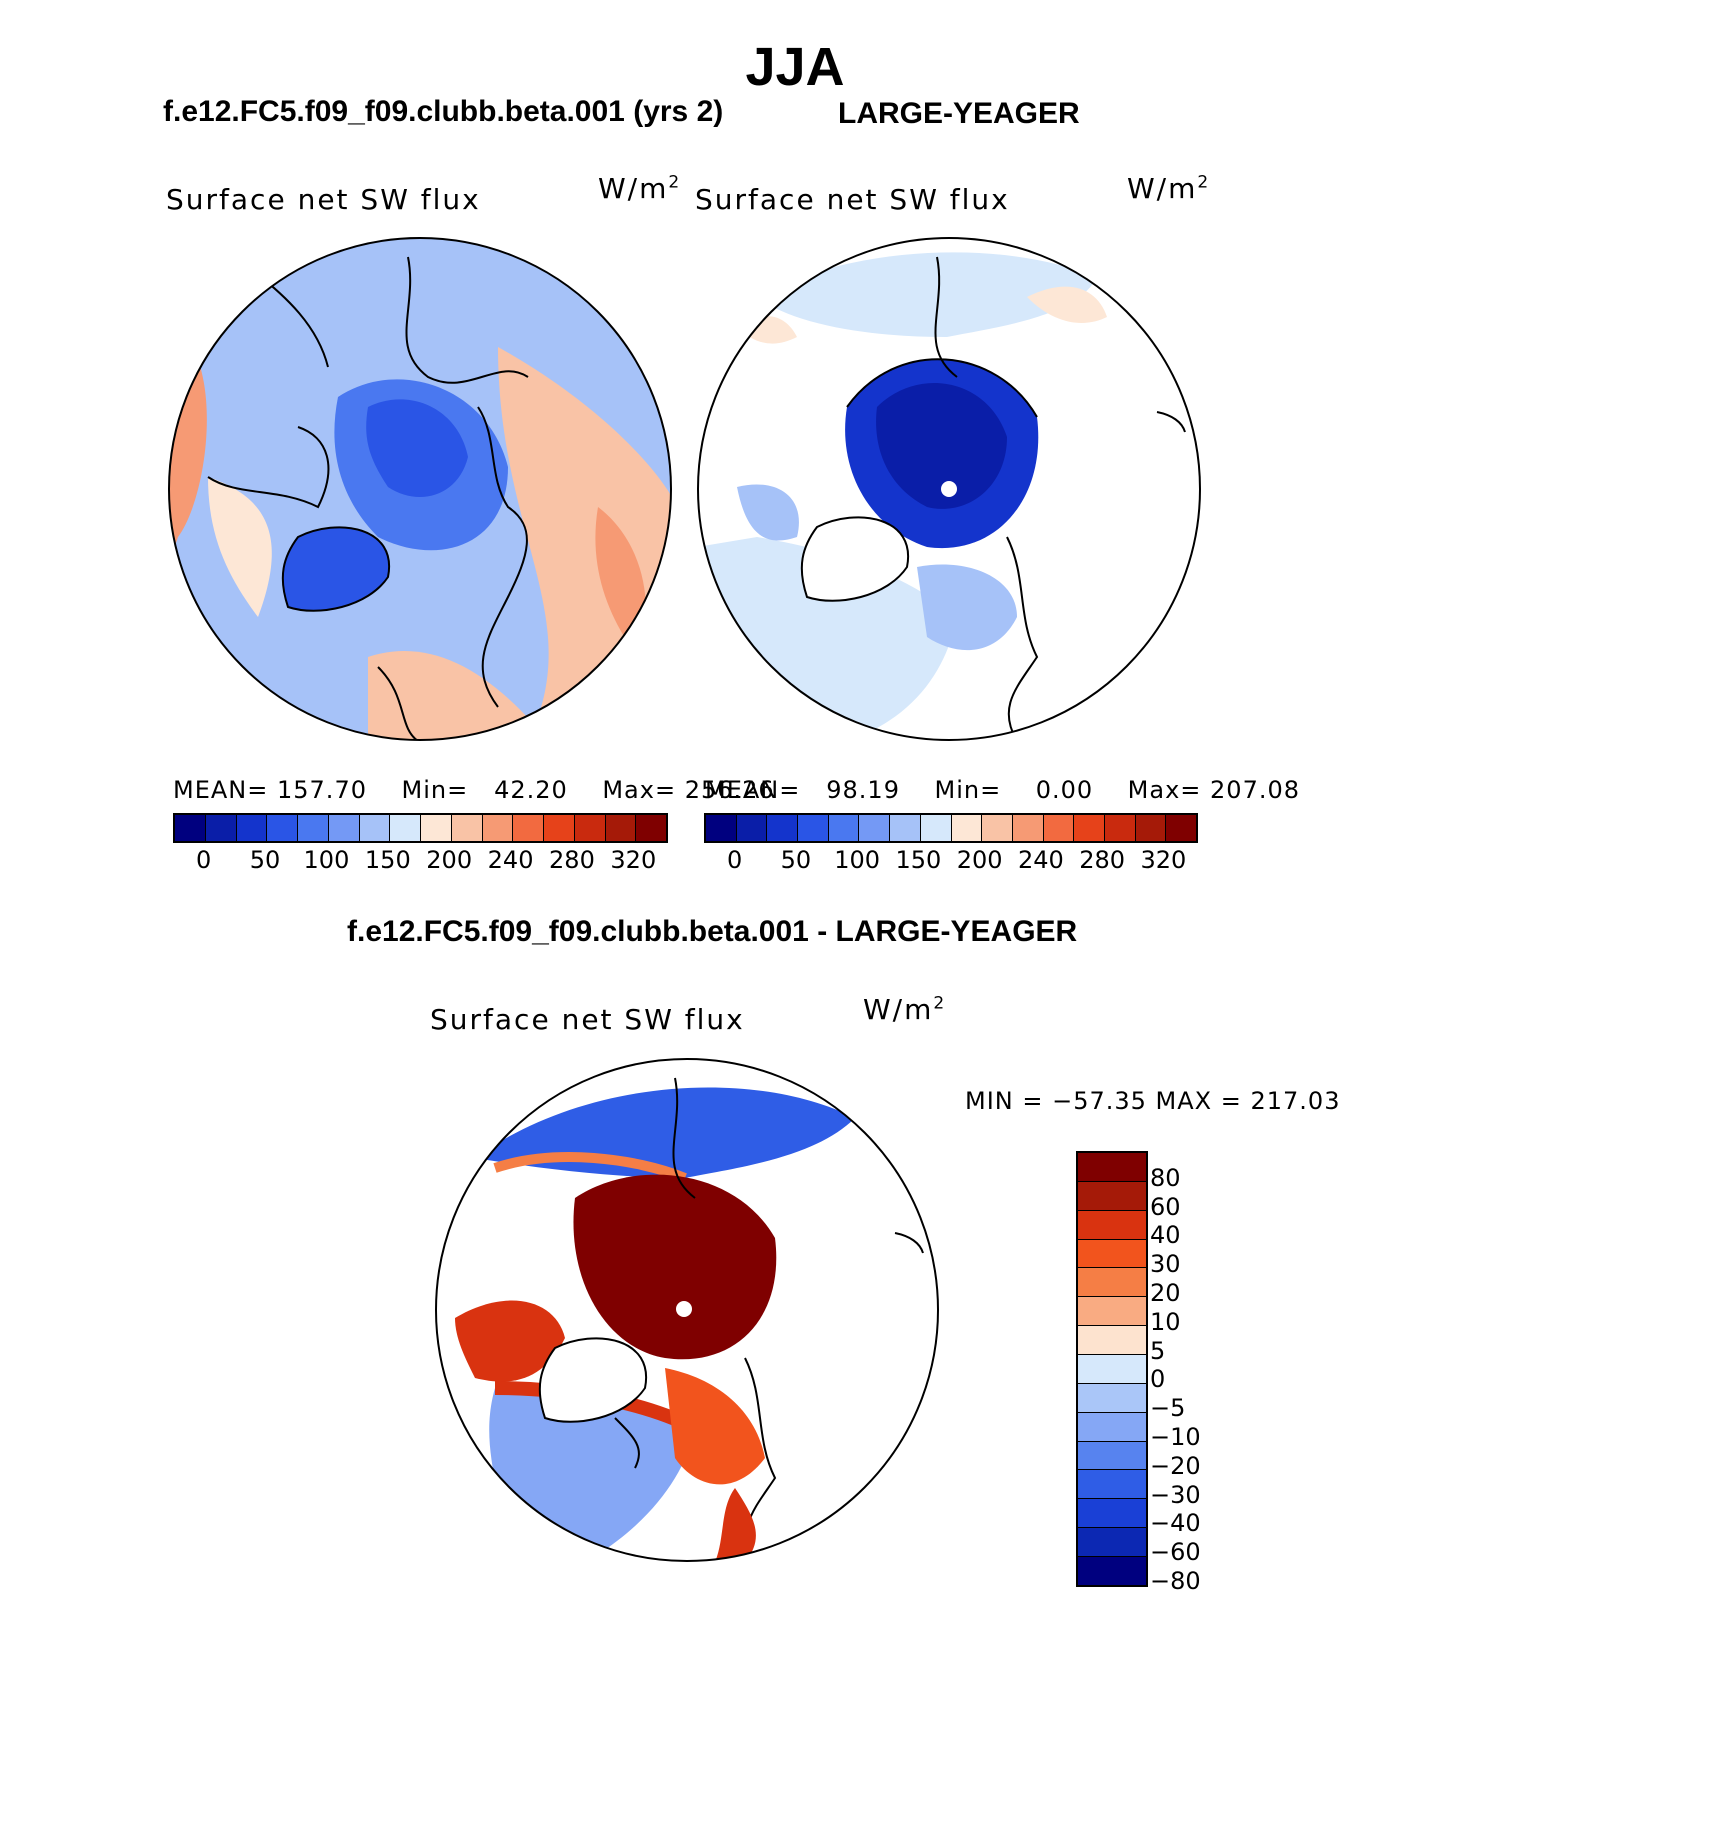  Describe the element at coordinates (768, 512) in the screenshot. I see `right-map-hudson-region` at that location.